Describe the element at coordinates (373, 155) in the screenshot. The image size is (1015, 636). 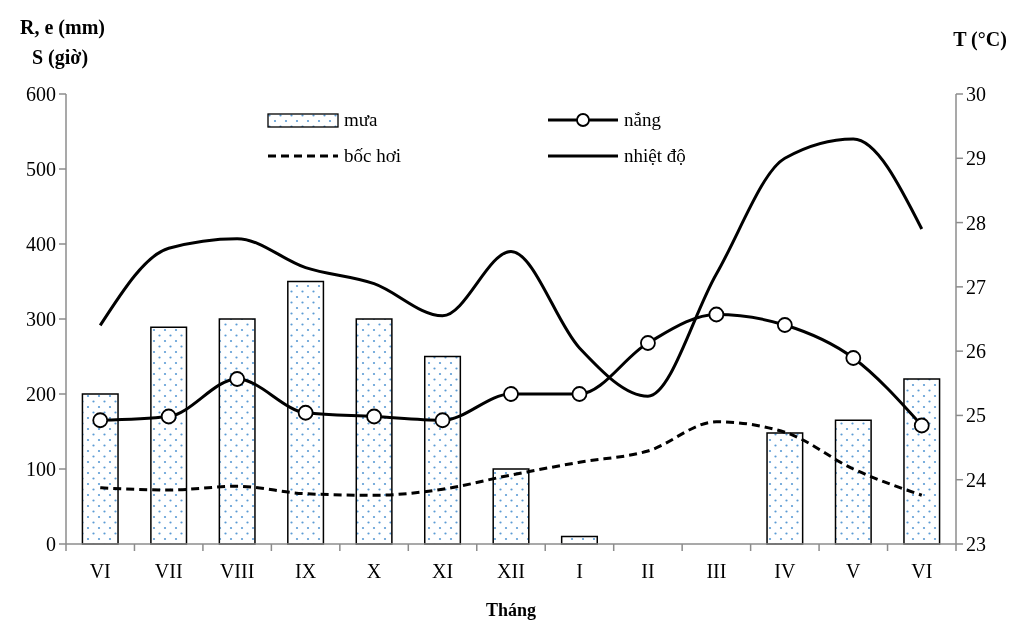
I see `legend-label: bốc hơi` at that location.